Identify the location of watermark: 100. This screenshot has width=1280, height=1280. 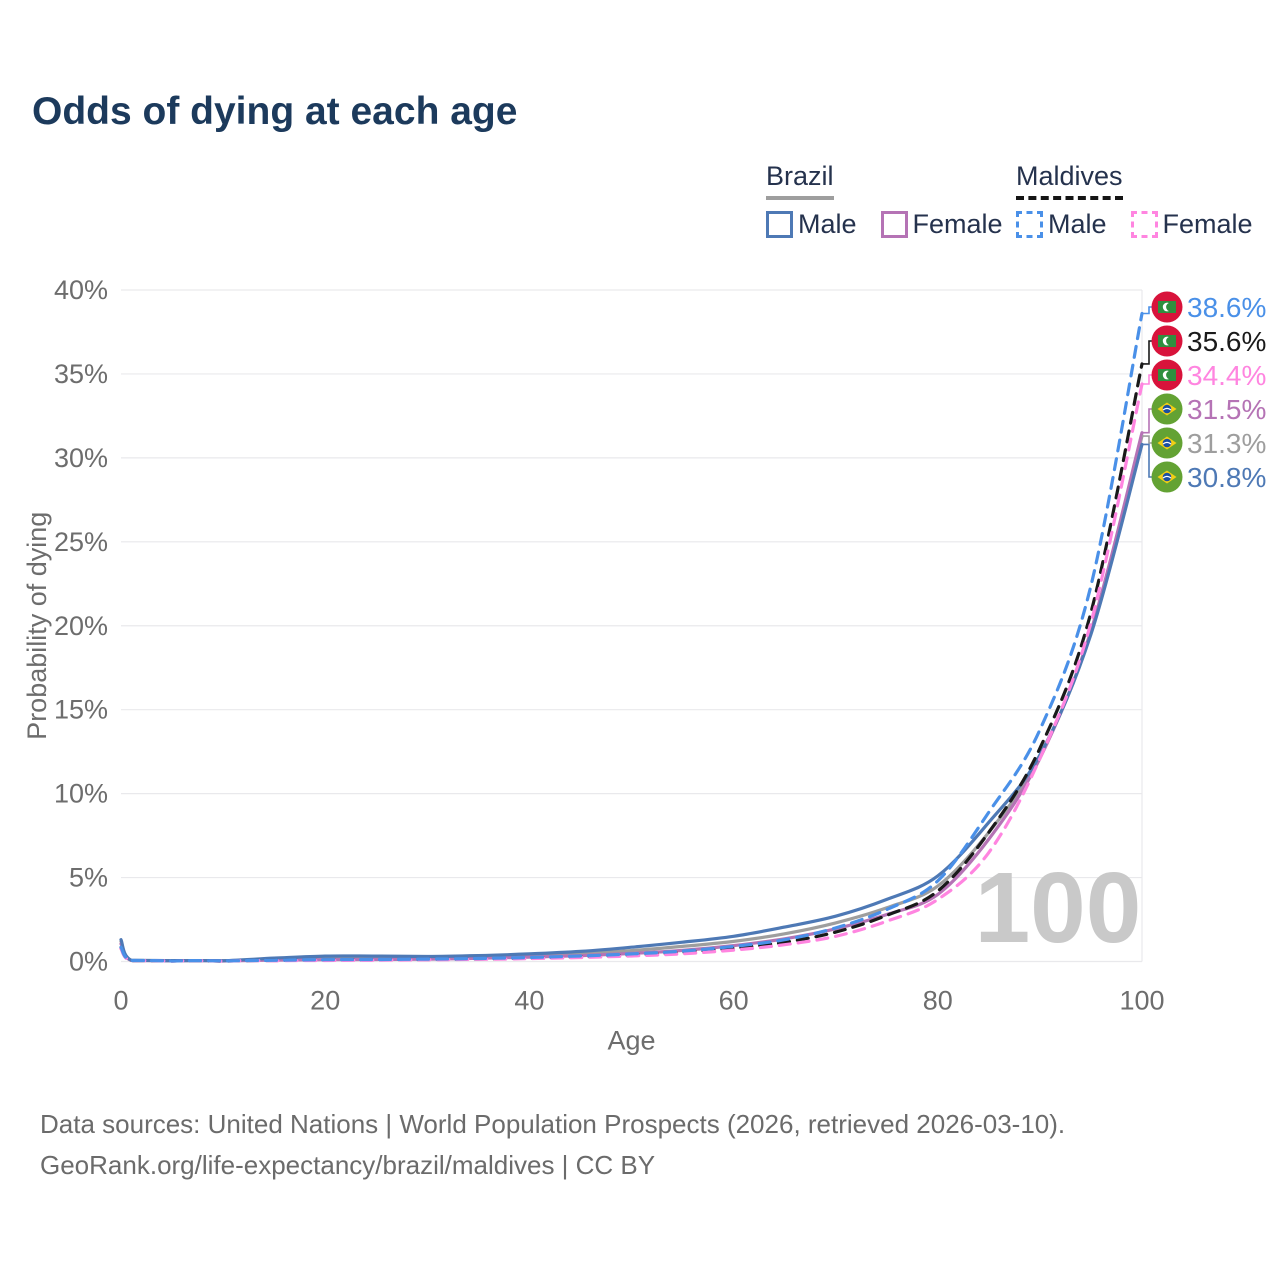
(1058, 908).